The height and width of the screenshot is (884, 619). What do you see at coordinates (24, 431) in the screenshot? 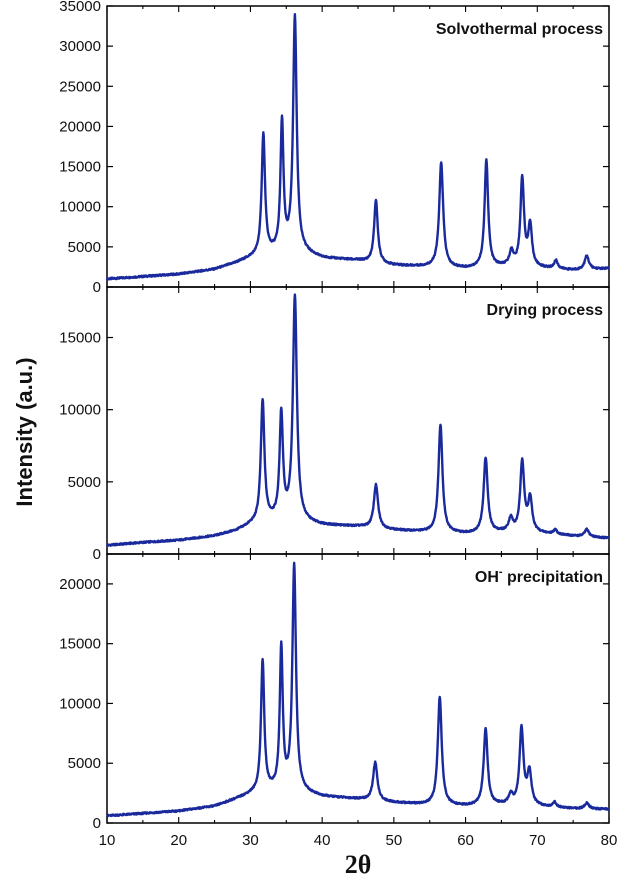
I see `y-axis-title: Intensity (a.u.)` at bounding box center [24, 431].